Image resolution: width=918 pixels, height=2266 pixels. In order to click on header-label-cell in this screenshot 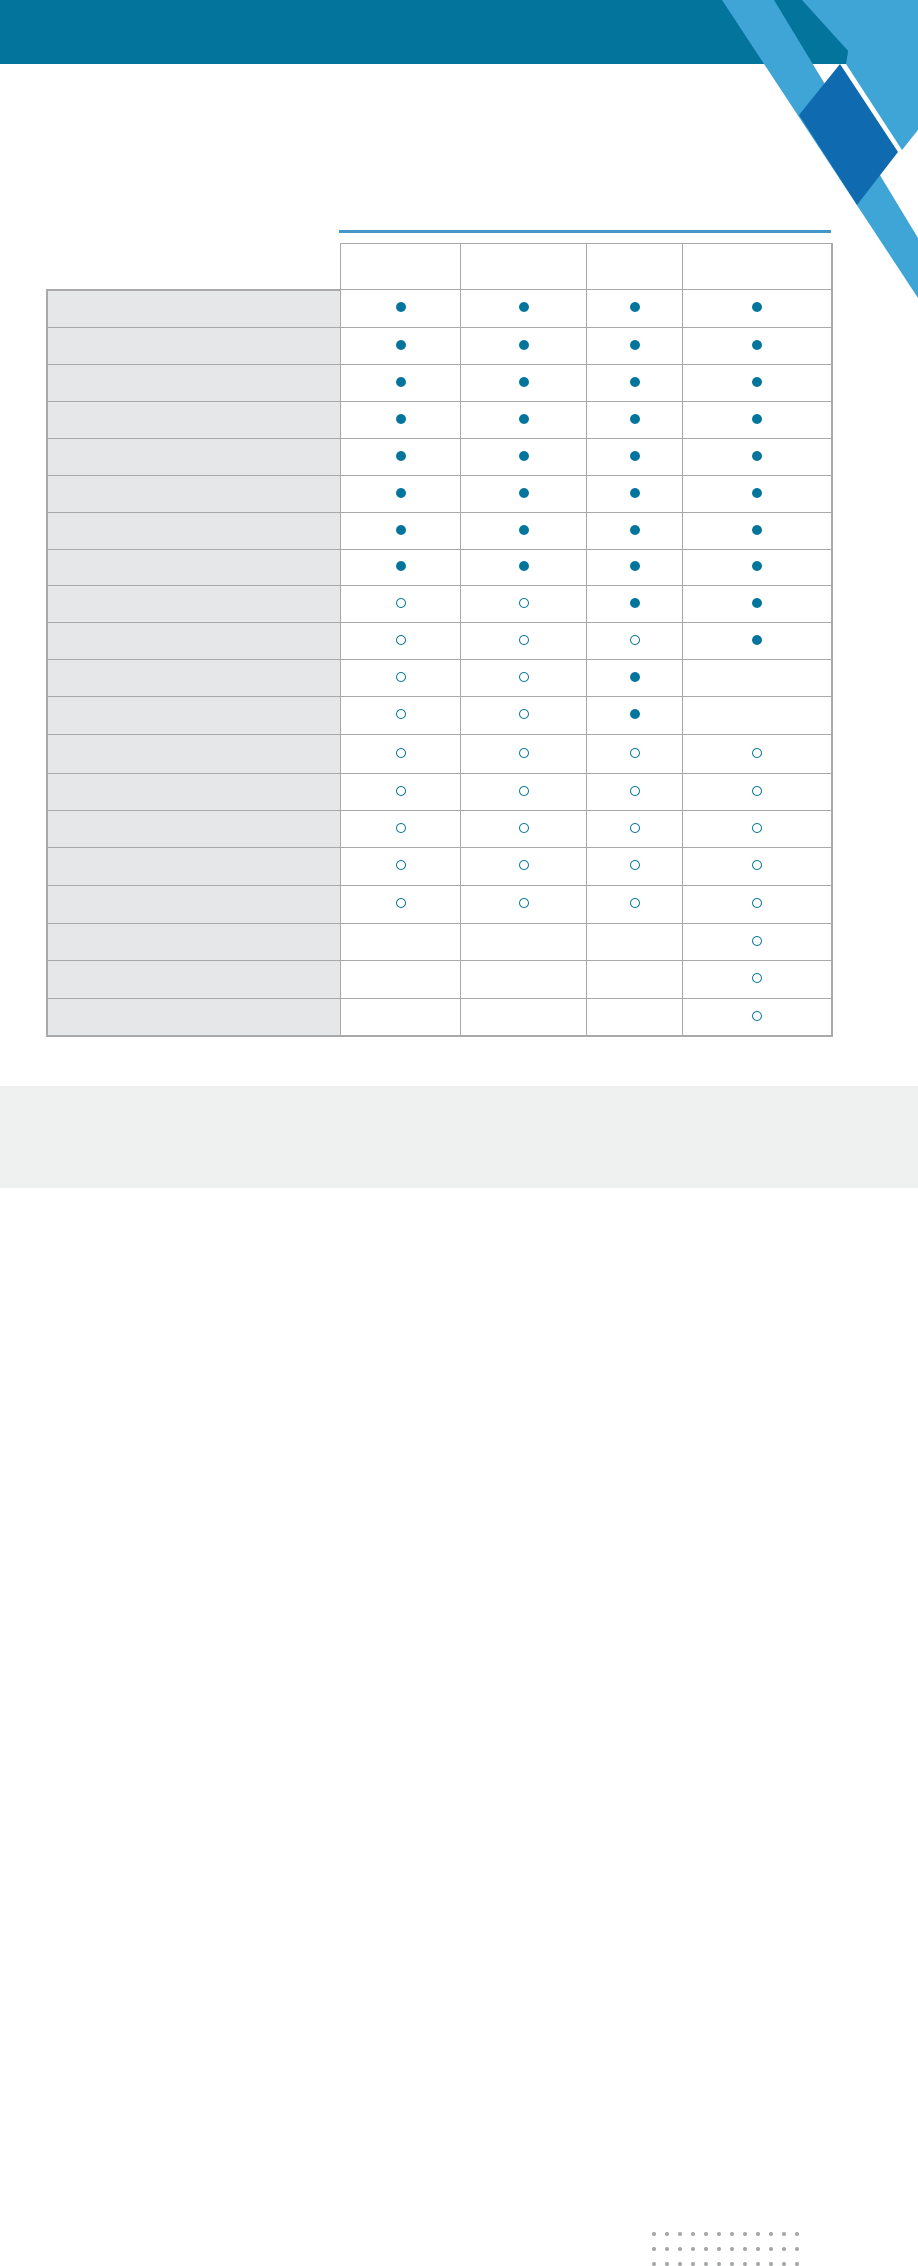, I will do `click(194, 267)`.